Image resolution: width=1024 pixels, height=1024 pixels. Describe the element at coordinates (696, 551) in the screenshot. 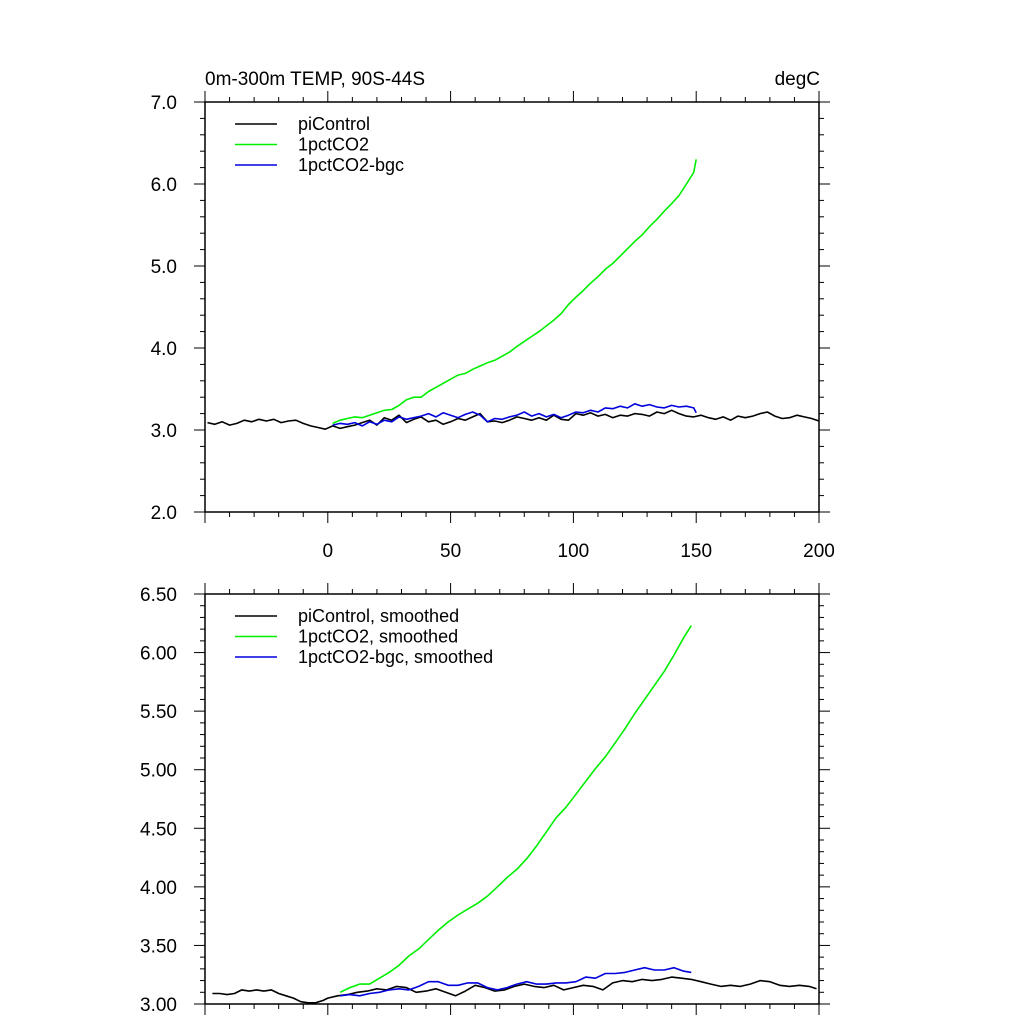

I see `x-tick-label: 150` at that location.